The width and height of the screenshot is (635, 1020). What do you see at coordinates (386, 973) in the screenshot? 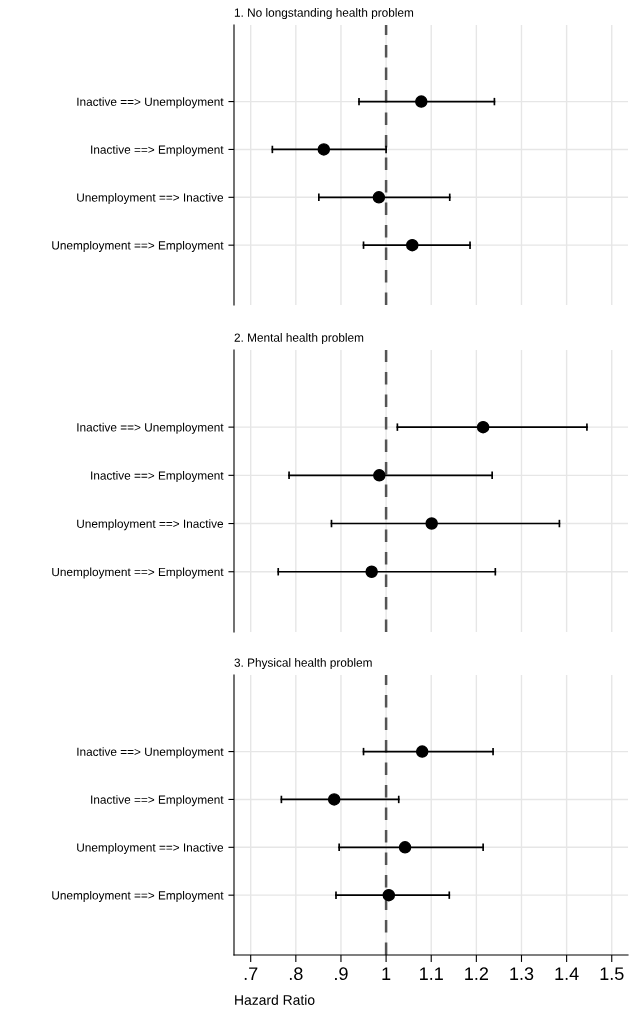
I see `x-tick-label: 1` at bounding box center [386, 973].